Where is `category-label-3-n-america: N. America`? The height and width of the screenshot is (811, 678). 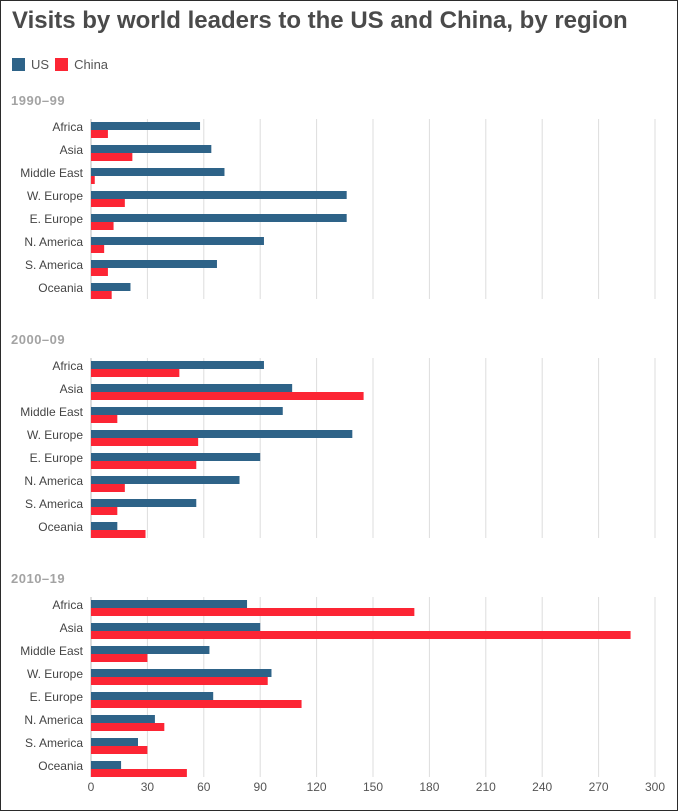
category-label-3-n-america: N. America is located at coordinates (53, 720).